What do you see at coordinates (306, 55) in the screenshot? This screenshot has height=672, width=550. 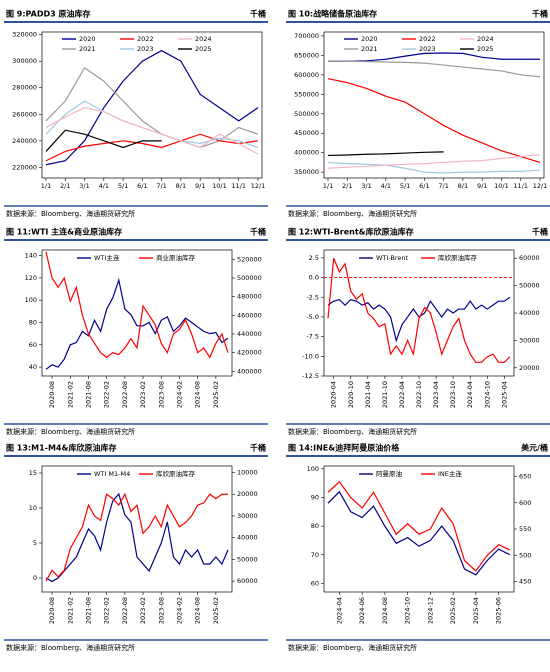 I see `y-tick-label: 650000` at bounding box center [306, 55].